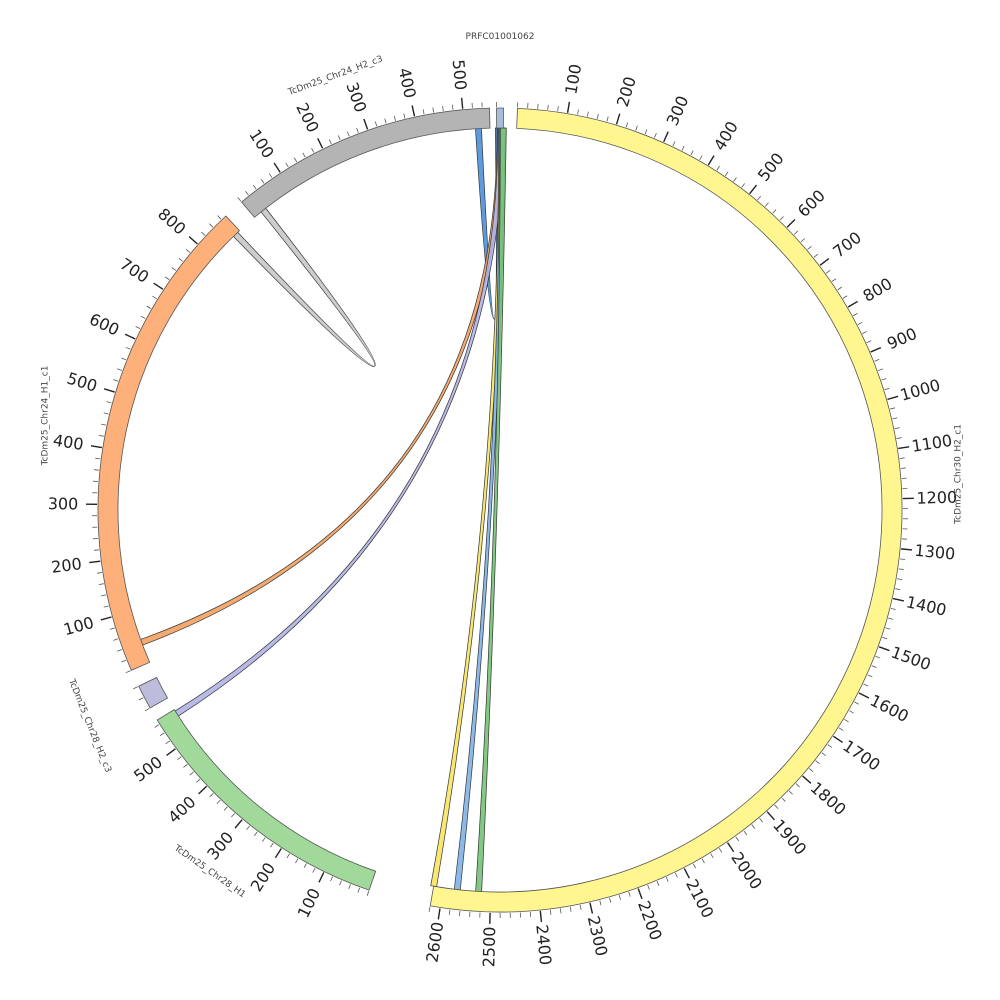  What do you see at coordinates (366, 162) in the screenshot?
I see `segment-chr24h2` at bounding box center [366, 162].